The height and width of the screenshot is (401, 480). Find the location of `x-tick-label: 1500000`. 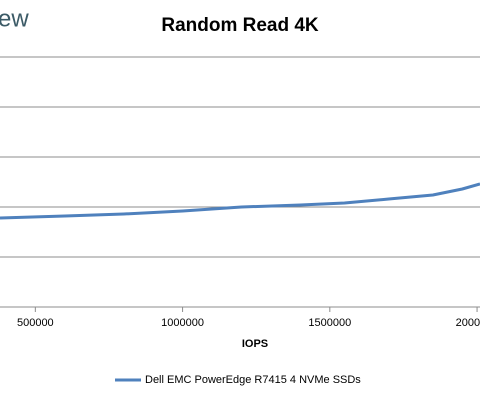

x-tick-label: 1500000 is located at coordinates (329, 323).